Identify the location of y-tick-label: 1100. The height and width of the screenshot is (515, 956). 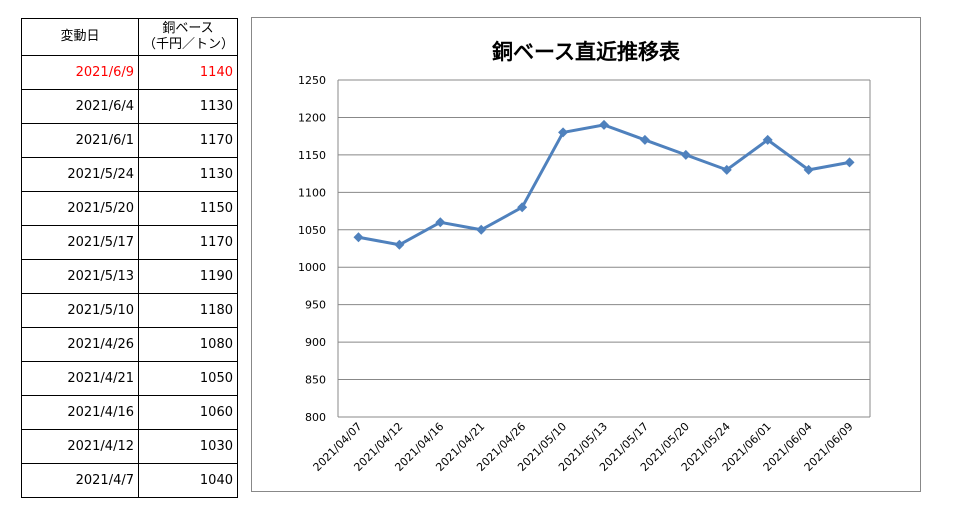
(312, 192).